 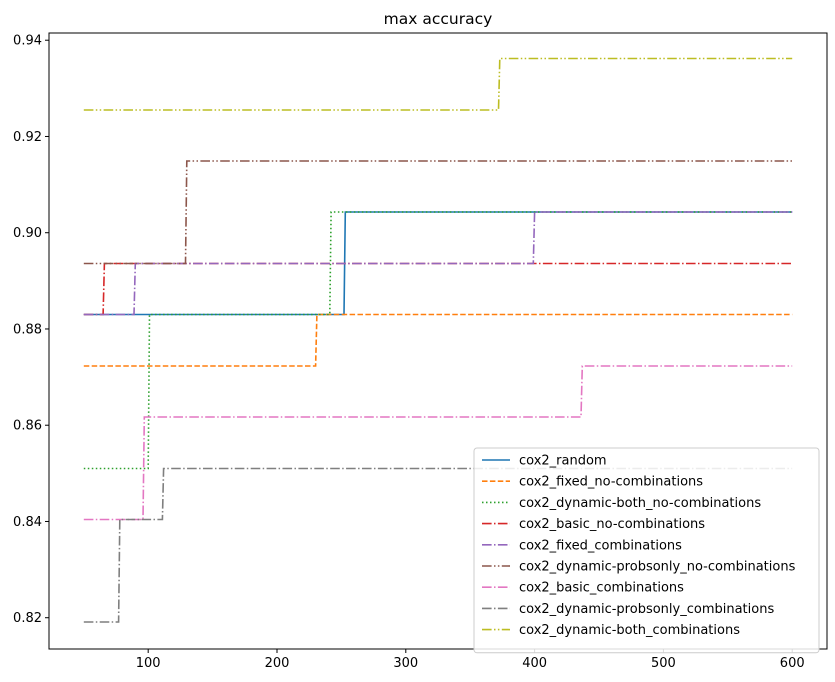 I want to click on legend-label: cox2_fixed_no-combinations, so click(x=611, y=482).